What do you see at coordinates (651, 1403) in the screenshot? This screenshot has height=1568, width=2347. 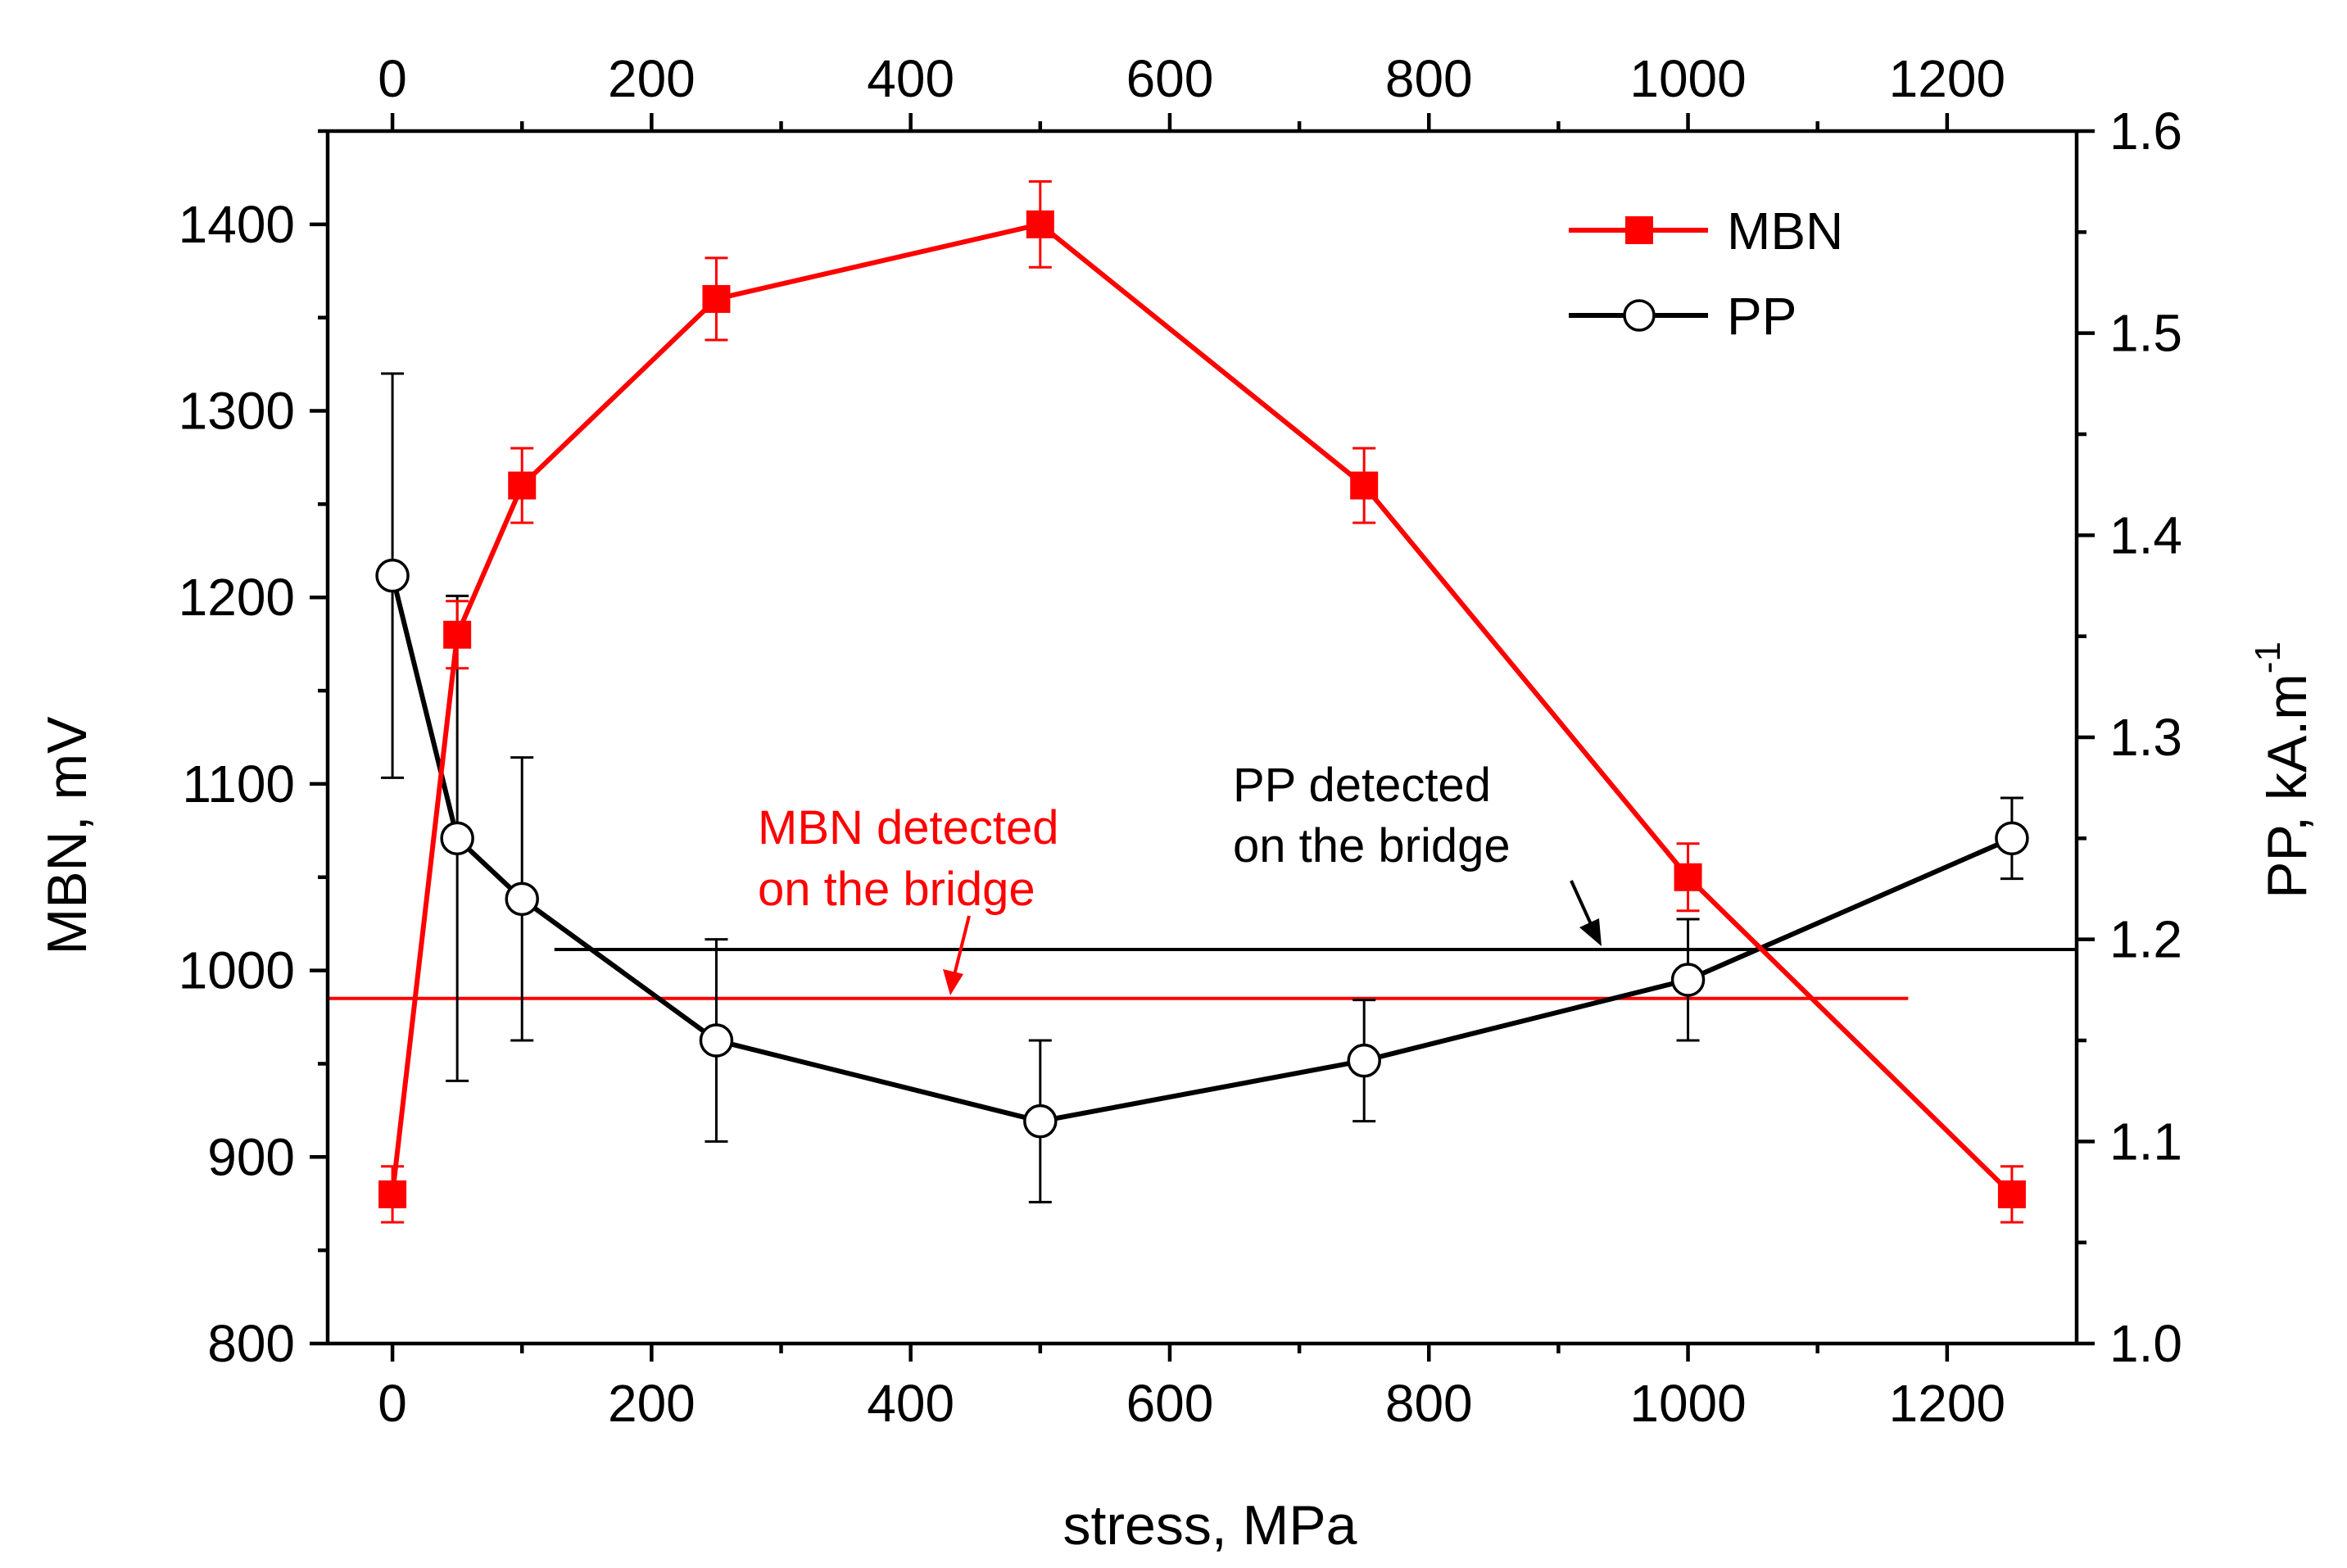 I see `x-tick-label-bottom: 200` at bounding box center [651, 1403].